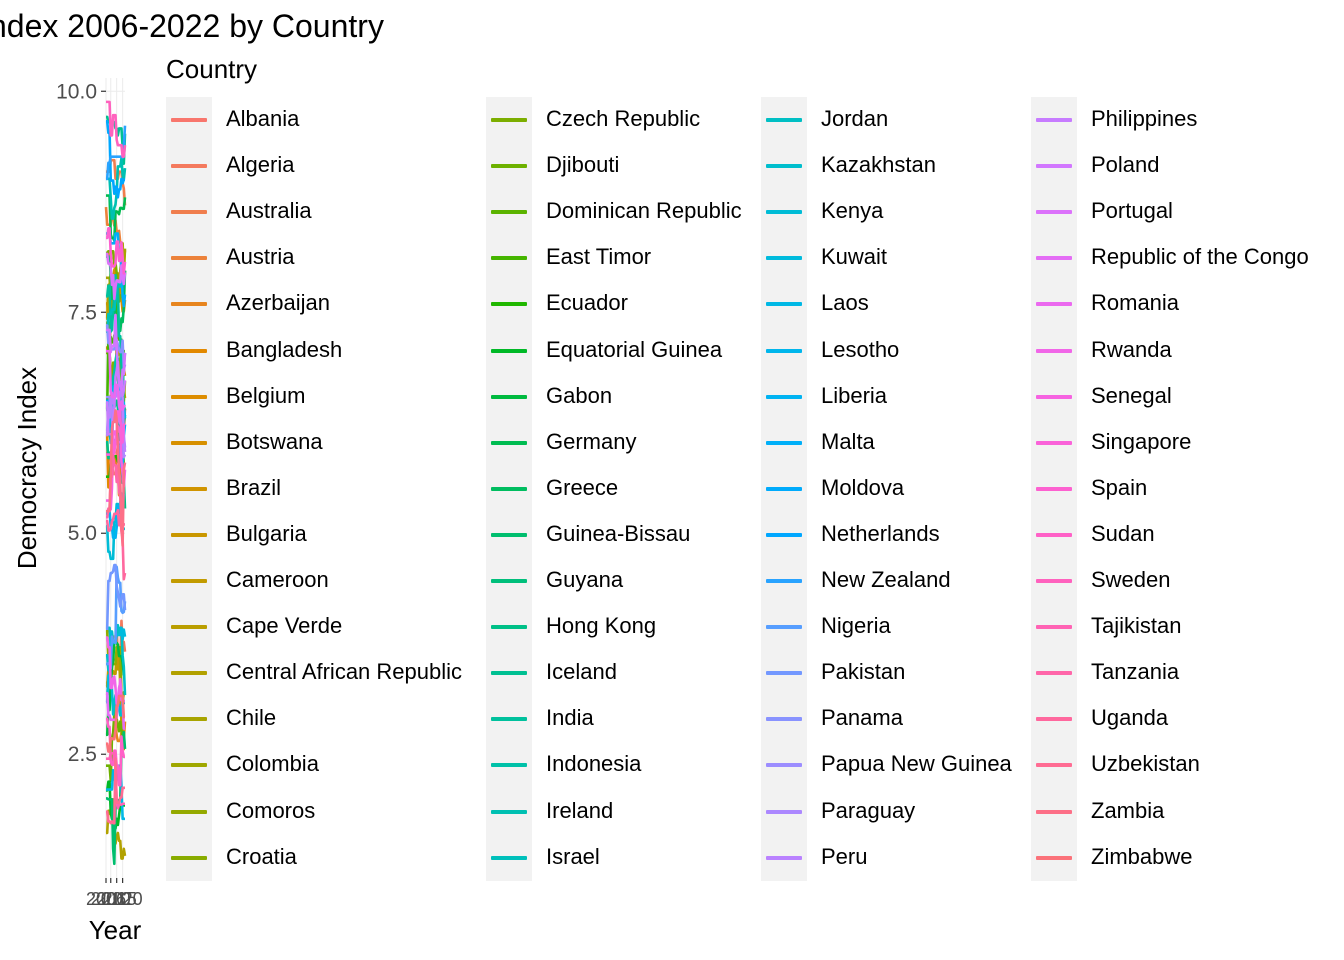 The height and width of the screenshot is (960, 1344). Describe the element at coordinates (260, 257) in the screenshot. I see `legend-label: Austria` at that location.